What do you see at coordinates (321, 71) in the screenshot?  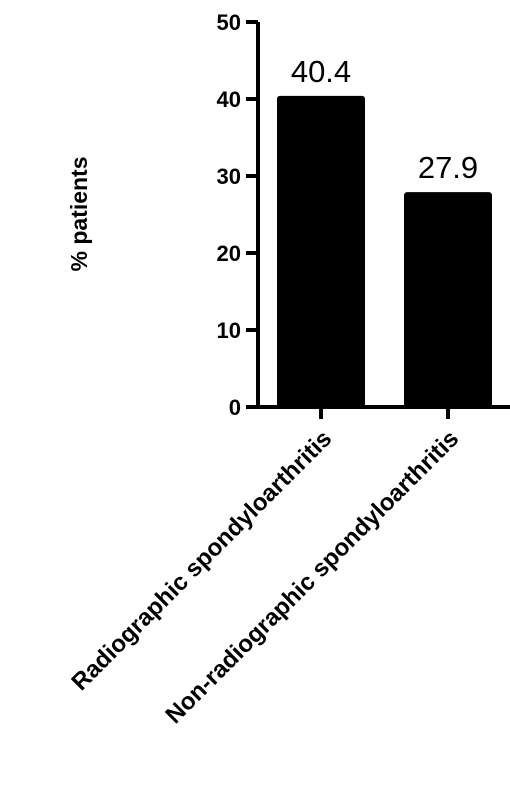 I see `data-label-1: 40.4` at bounding box center [321, 71].